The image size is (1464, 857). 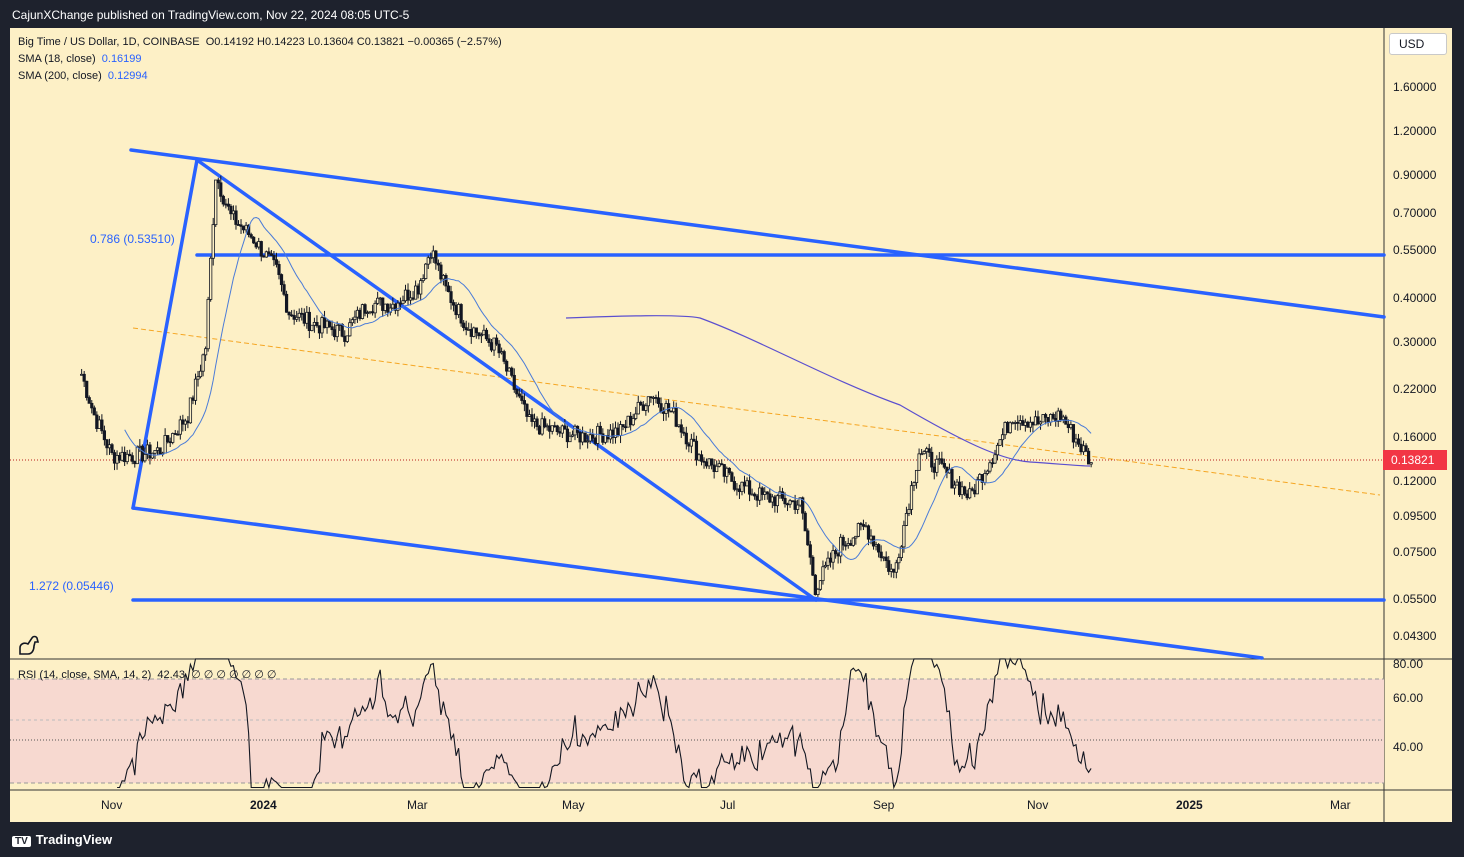 What do you see at coordinates (1415, 213) in the screenshot?
I see `y-tick-label: 0.70000` at bounding box center [1415, 213].